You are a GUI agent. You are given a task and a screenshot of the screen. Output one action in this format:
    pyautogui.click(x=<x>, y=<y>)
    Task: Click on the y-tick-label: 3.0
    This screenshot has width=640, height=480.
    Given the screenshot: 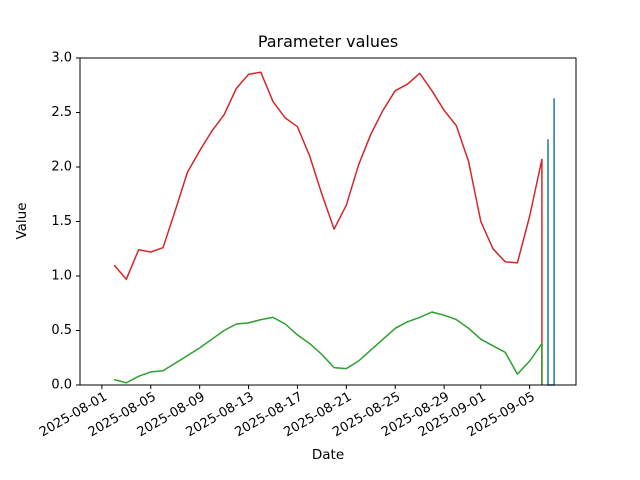 What is the action you would take?
    pyautogui.click(x=61, y=58)
    